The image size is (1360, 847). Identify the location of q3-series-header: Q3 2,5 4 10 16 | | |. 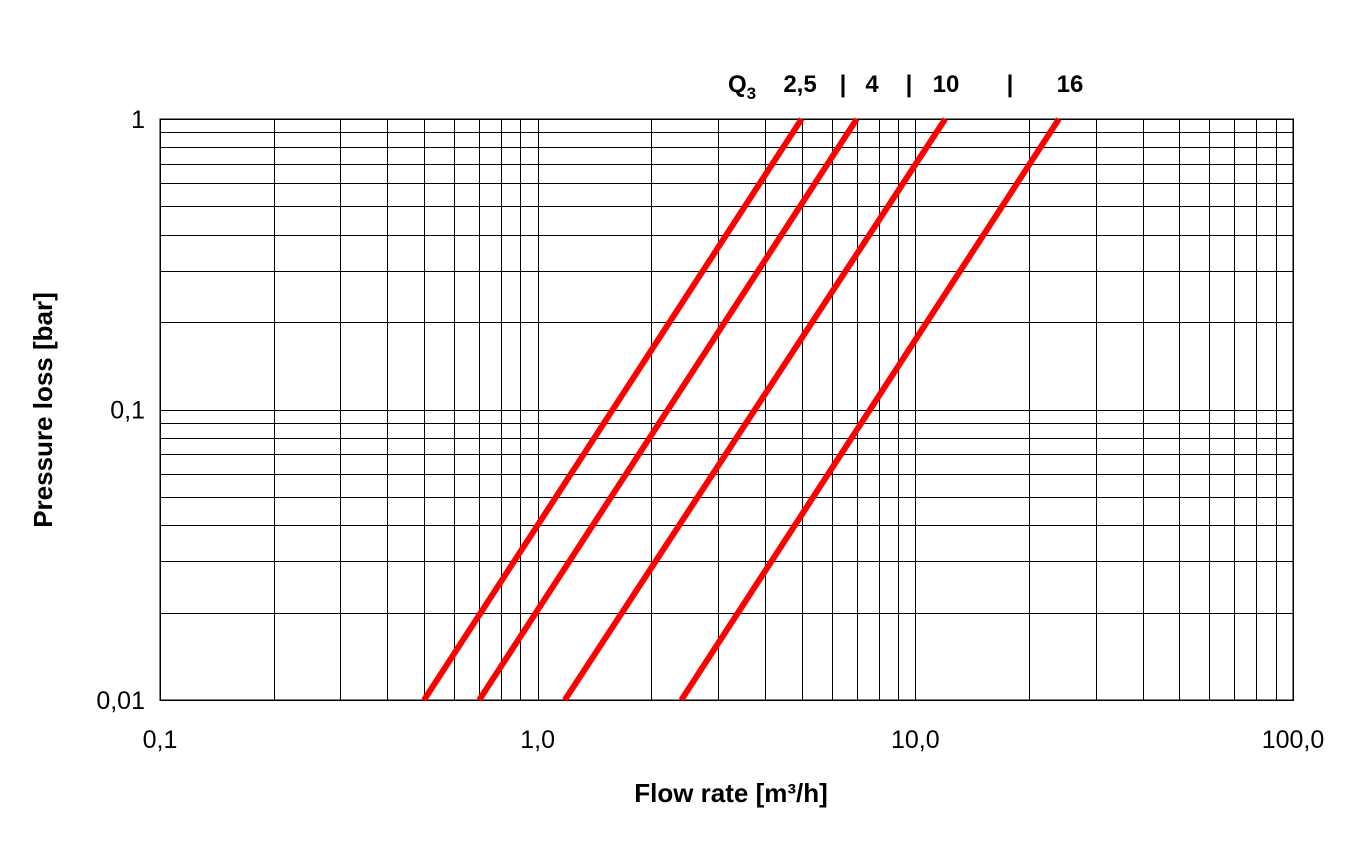
(905, 87).